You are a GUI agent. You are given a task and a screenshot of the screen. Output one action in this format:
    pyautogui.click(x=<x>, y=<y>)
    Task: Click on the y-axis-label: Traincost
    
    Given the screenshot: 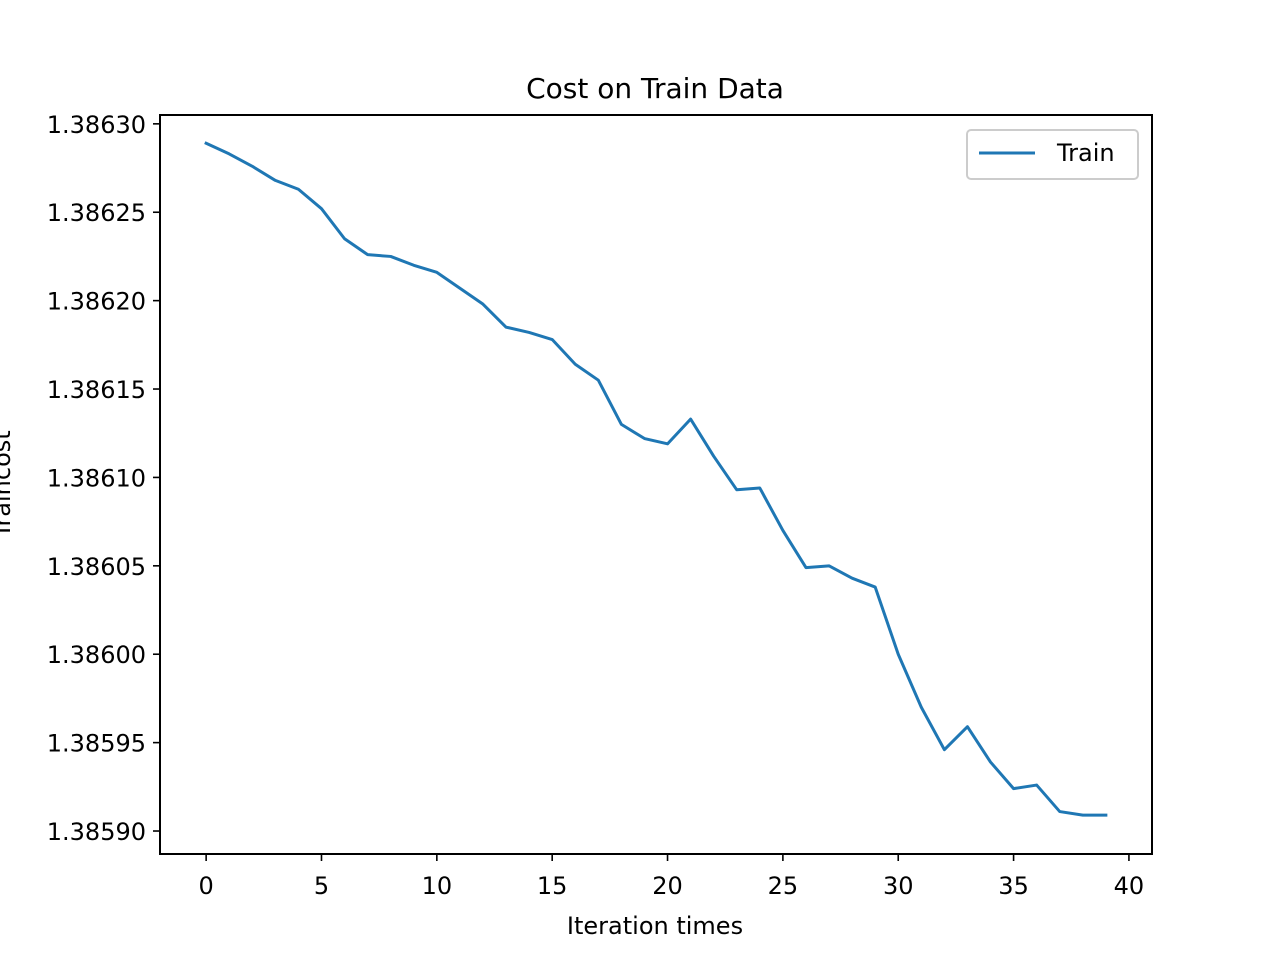 What is the action you would take?
    pyautogui.click(x=8, y=484)
    